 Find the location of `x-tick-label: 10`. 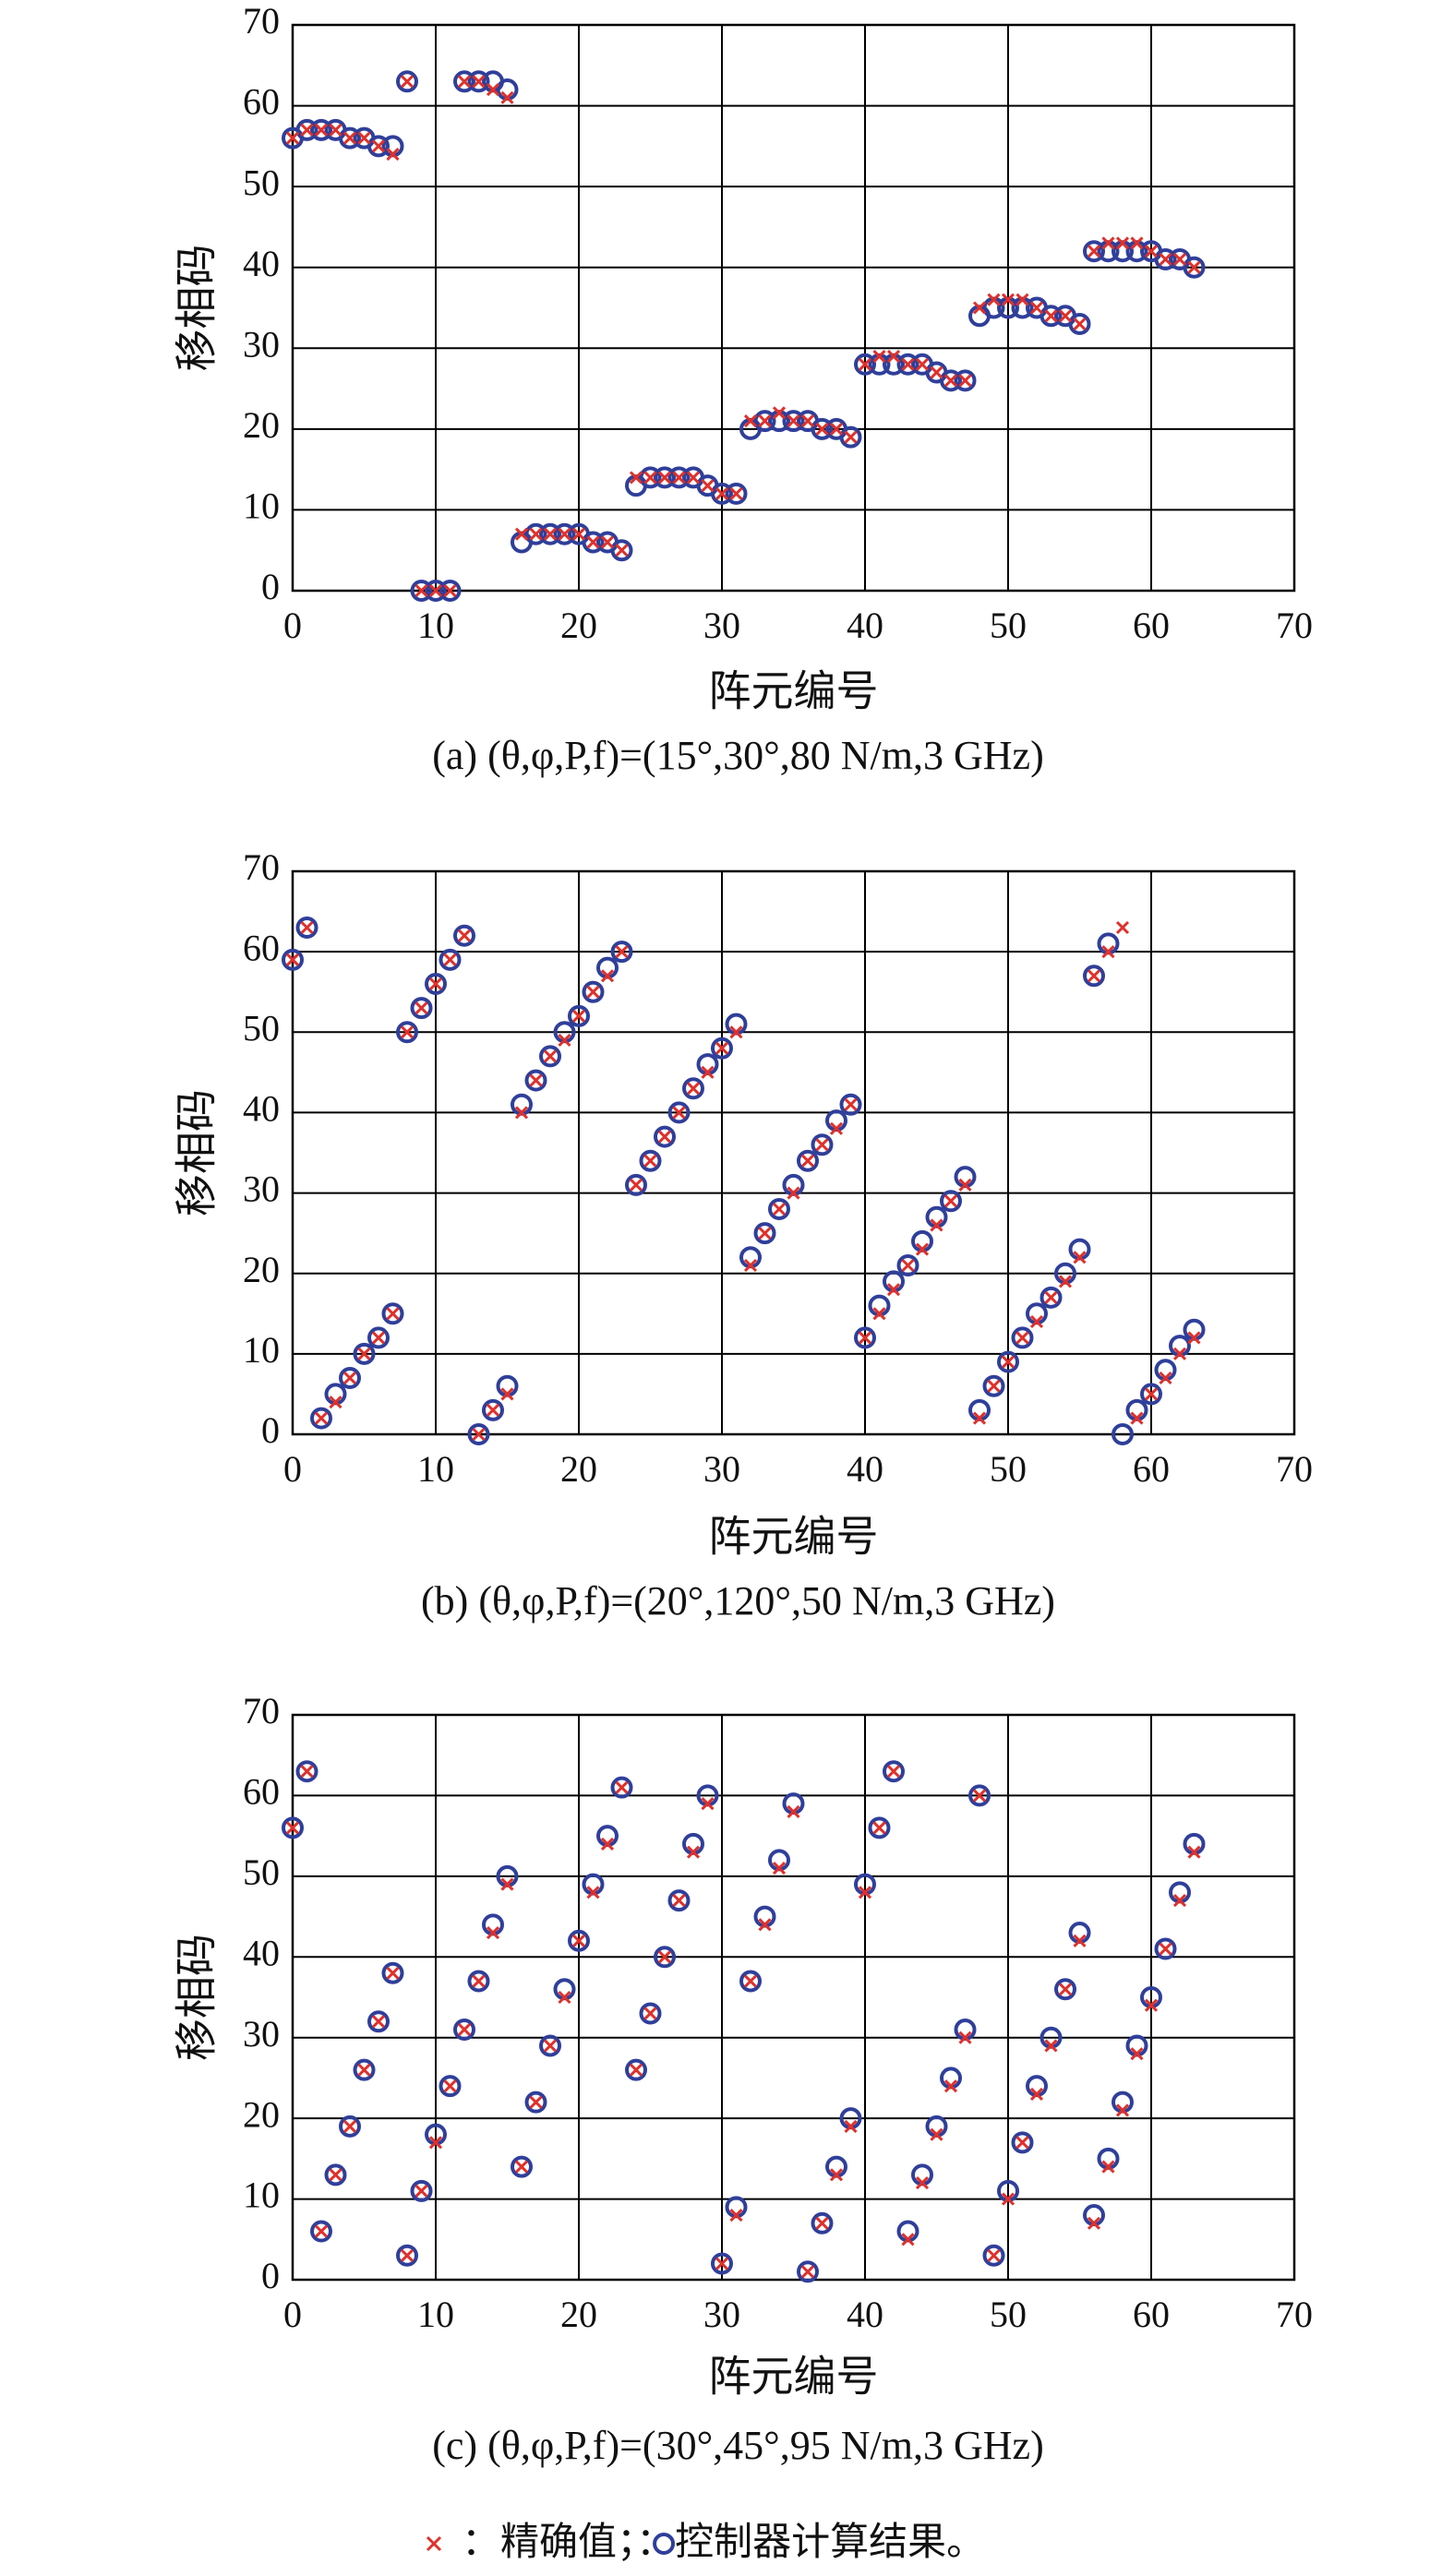

x-tick-label: 10 is located at coordinates (436, 625).